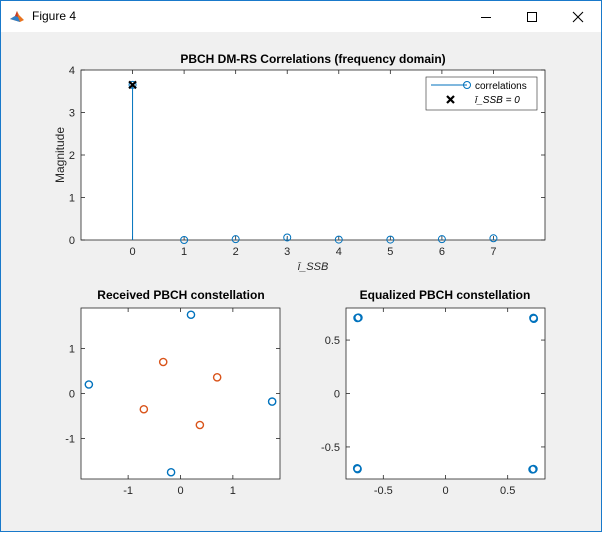  I want to click on matlab-figure-icon, so click(17, 16).